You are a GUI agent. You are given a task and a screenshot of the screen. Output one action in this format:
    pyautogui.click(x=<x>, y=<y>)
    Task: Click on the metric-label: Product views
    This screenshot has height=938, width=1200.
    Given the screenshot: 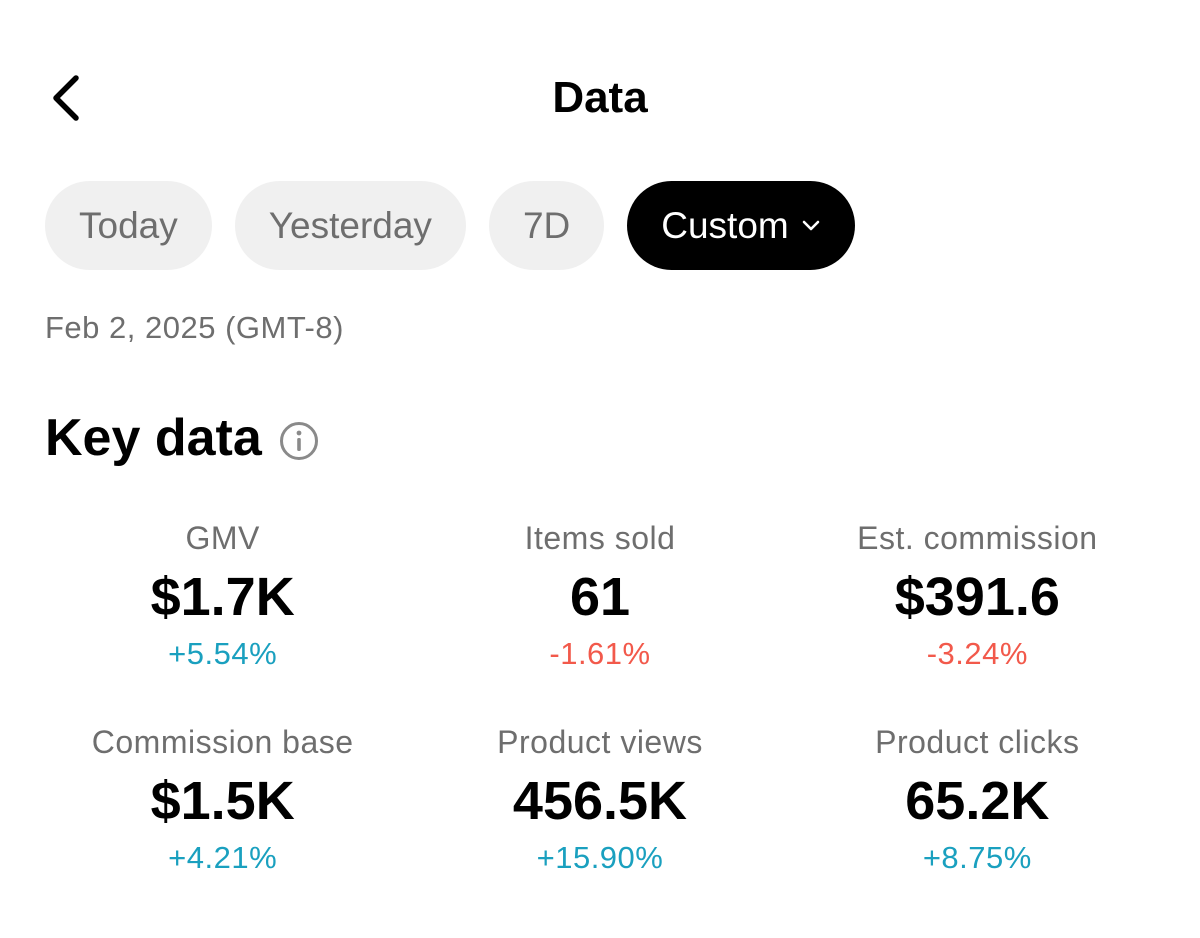 What is the action you would take?
    pyautogui.click(x=600, y=742)
    